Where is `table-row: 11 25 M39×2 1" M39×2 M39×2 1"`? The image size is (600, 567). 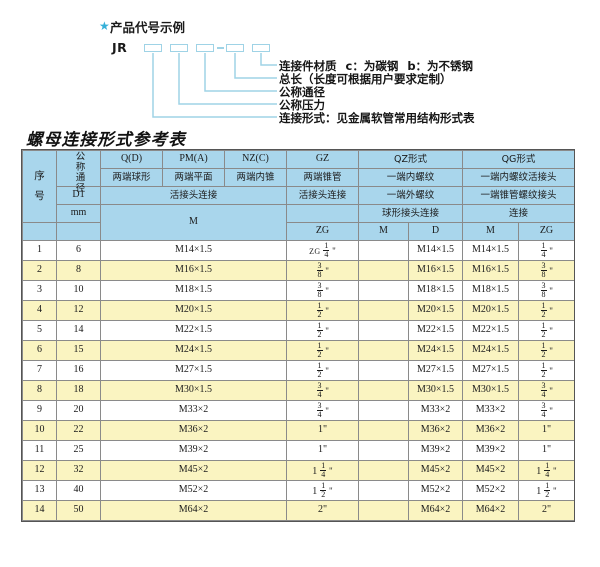 table-row: 11 25 M39×2 1" M39×2 M39×2 1" is located at coordinates (298, 450).